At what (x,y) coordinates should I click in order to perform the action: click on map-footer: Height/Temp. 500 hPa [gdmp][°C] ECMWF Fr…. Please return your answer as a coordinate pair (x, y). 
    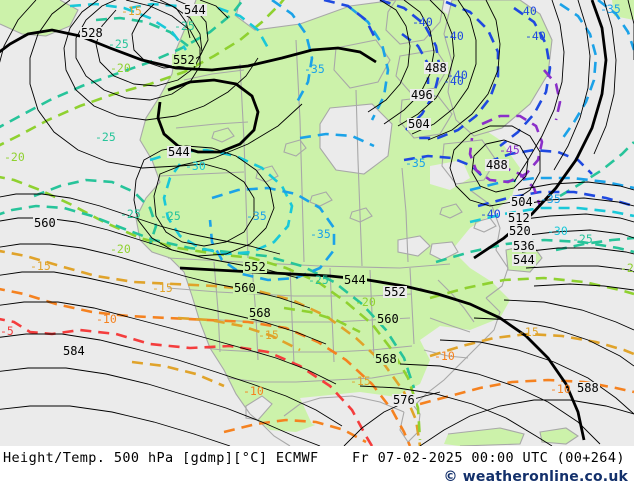
    Looking at the image, I should click on (317, 468).